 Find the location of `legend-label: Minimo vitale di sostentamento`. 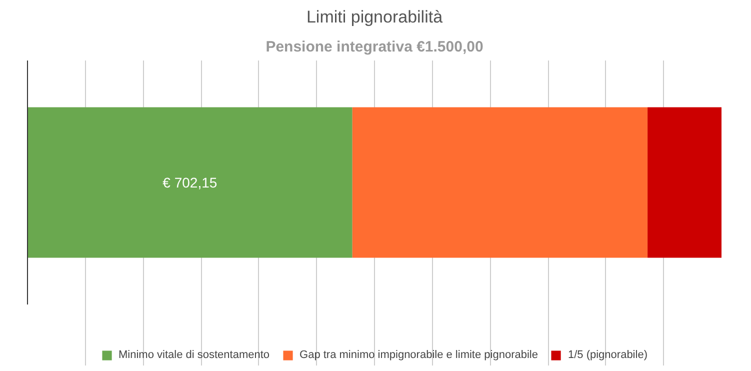

legend-label: Minimo vitale di sostentamento is located at coordinates (194, 355).